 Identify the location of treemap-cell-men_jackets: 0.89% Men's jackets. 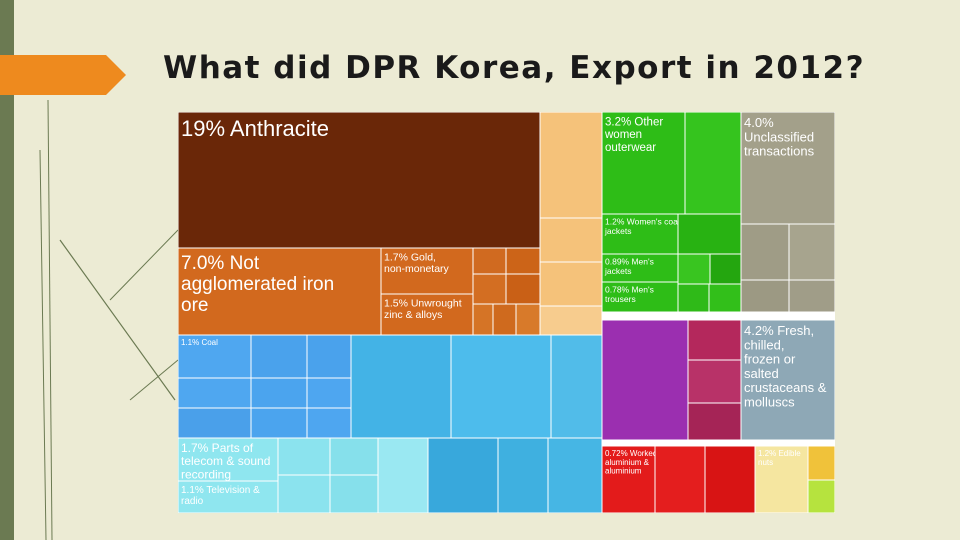
(640, 268).